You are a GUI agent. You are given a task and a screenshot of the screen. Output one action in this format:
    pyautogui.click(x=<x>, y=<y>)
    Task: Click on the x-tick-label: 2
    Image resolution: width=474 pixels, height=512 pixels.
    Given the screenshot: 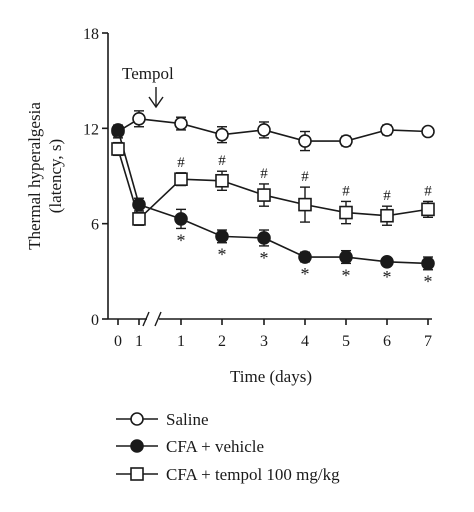 What is the action you would take?
    pyautogui.click(x=222, y=341)
    